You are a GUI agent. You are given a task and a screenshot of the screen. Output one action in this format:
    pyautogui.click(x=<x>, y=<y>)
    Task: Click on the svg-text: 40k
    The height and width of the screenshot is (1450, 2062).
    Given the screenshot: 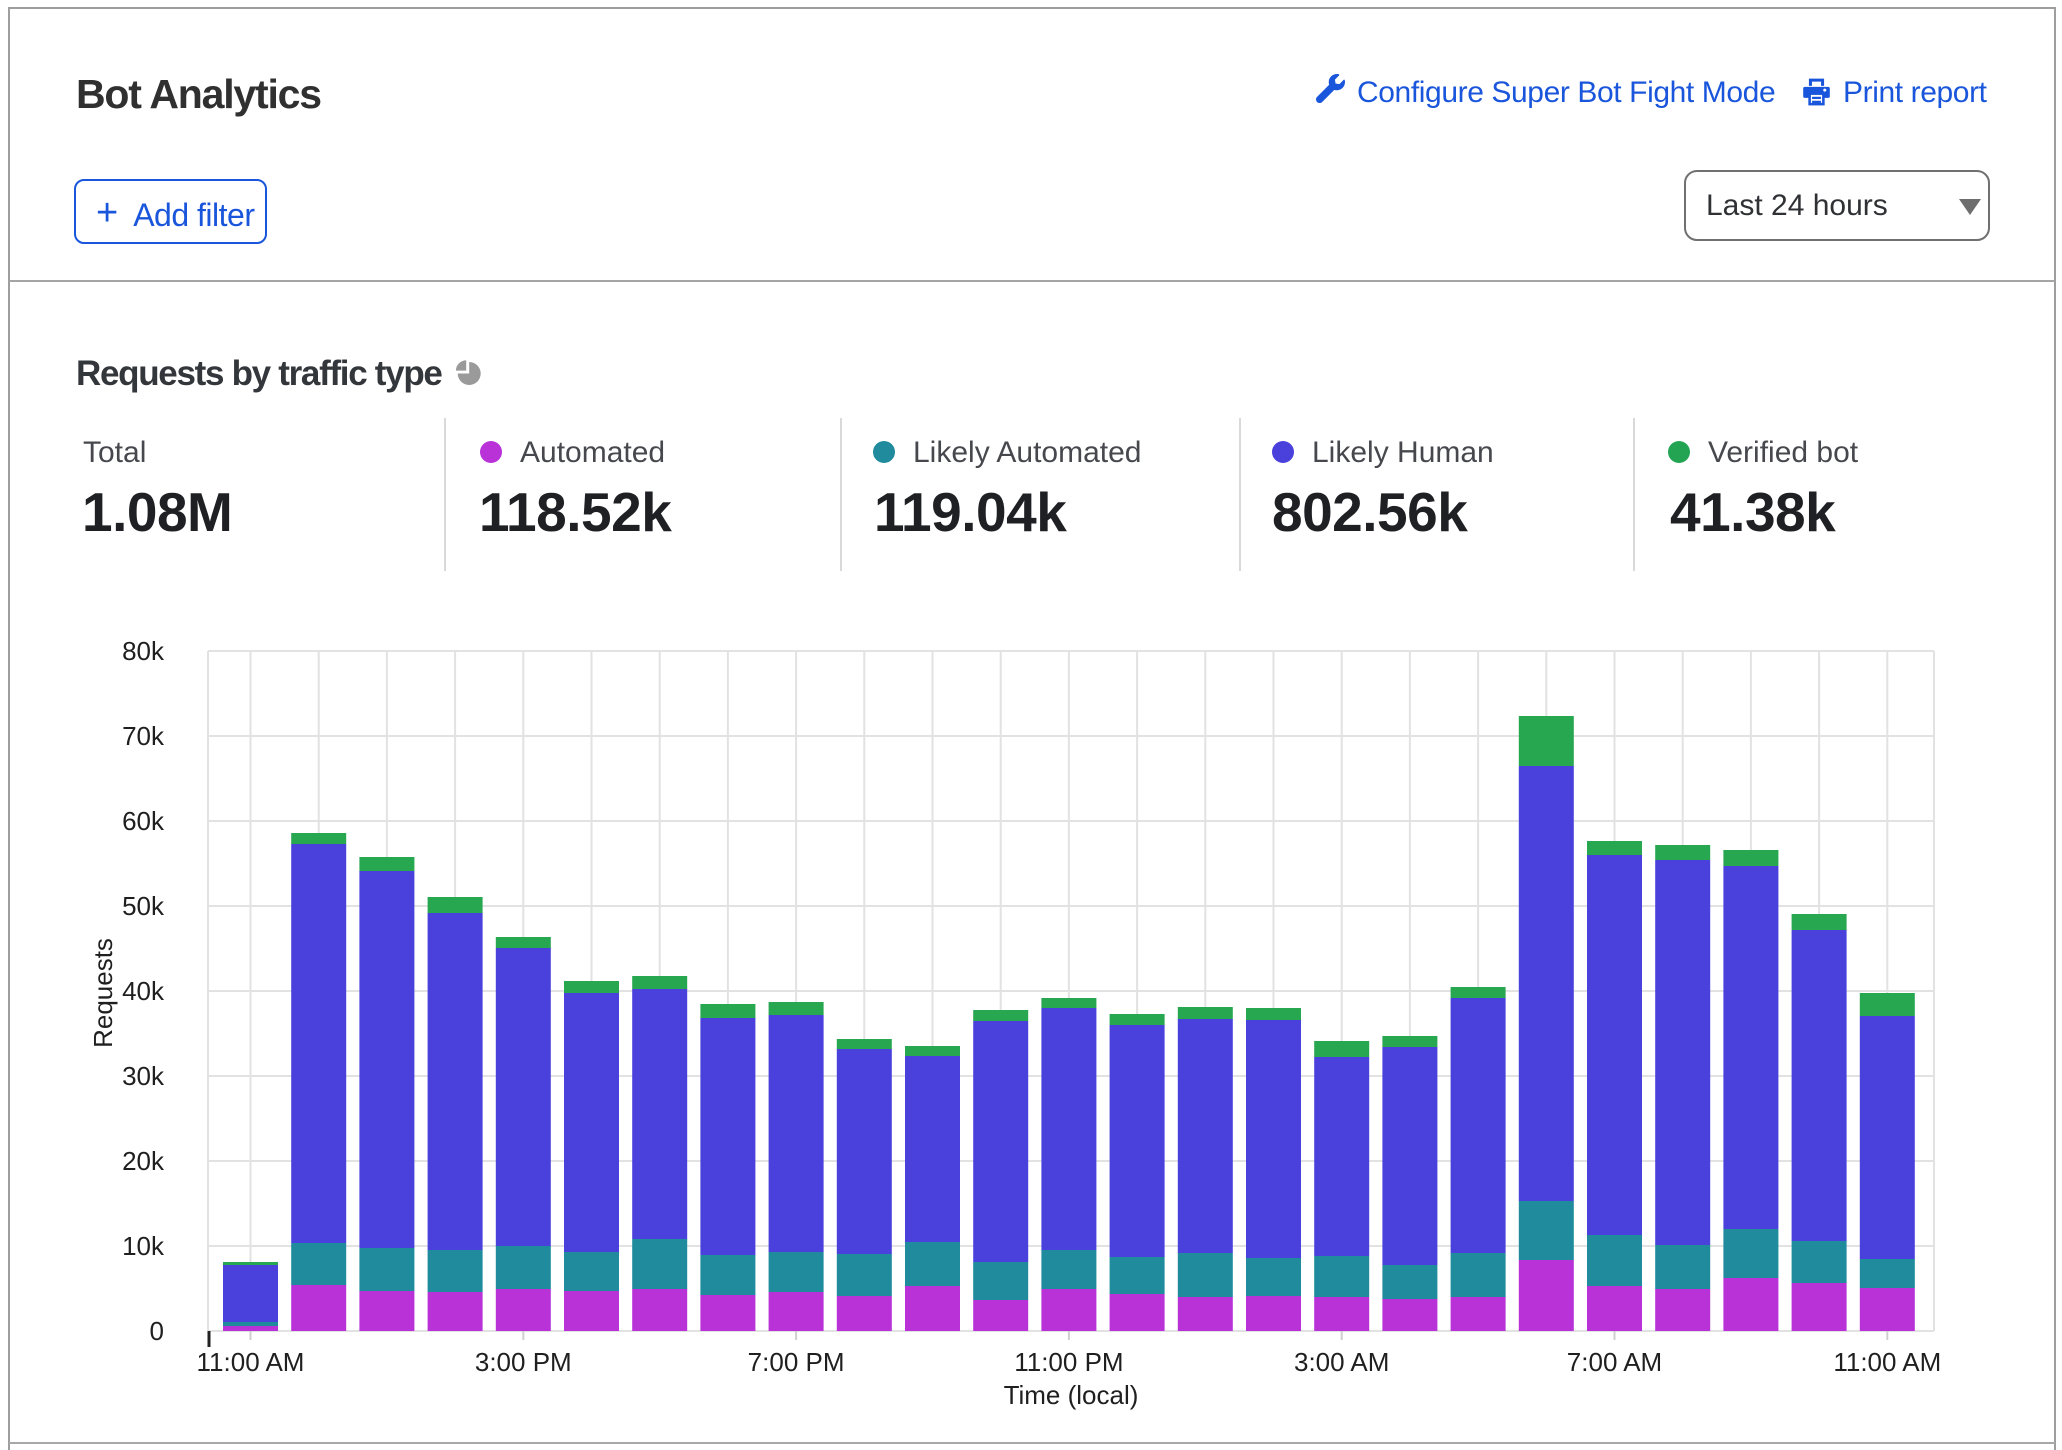 What is the action you would take?
    pyautogui.click(x=143, y=991)
    